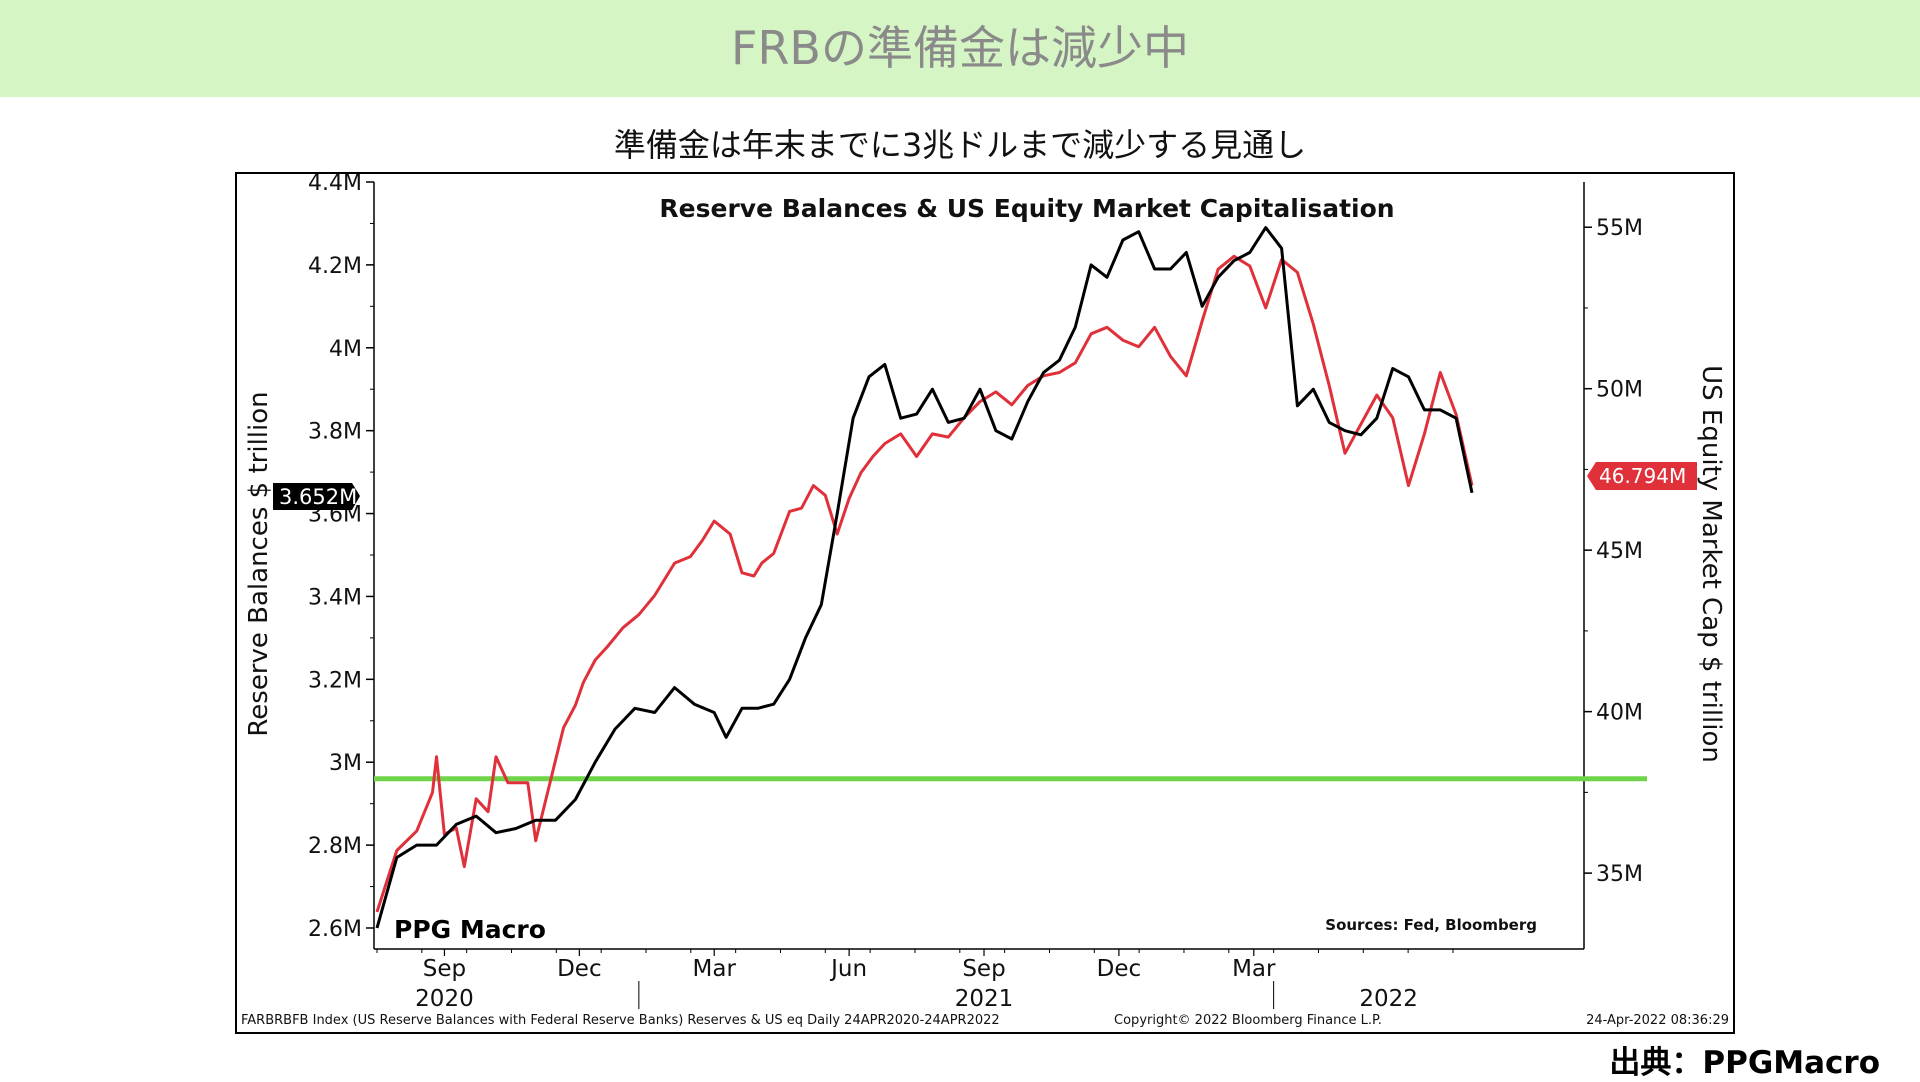 This screenshot has width=1920, height=1082. What do you see at coordinates (335, 680) in the screenshot?
I see `left-tick-label: 3.2M` at bounding box center [335, 680].